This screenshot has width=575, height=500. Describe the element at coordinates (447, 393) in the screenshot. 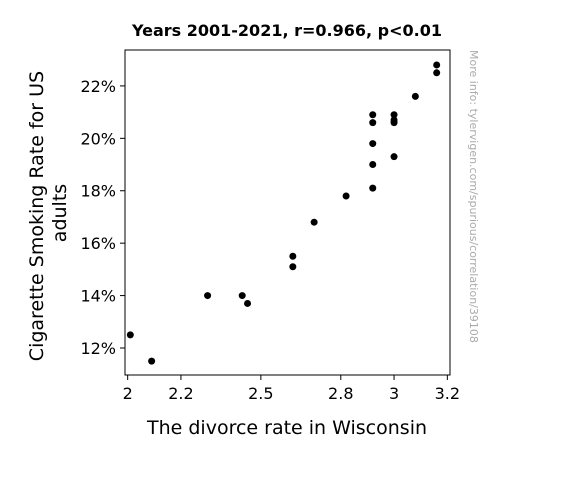

I see `x-tick-label: 3.2` at that location.